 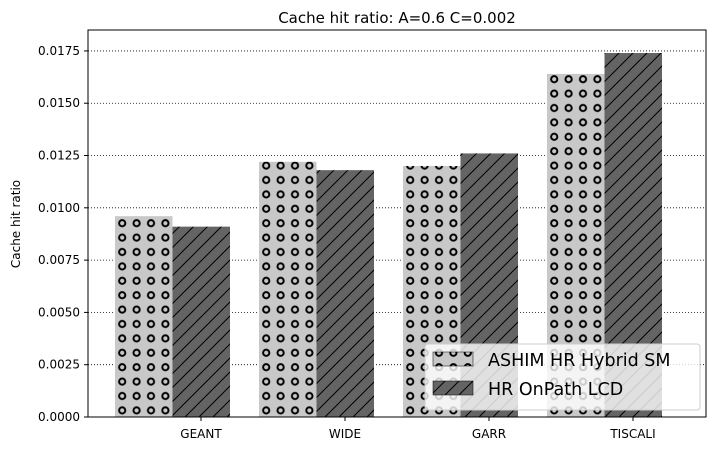 I want to click on legend-box, so click(x=562, y=377).